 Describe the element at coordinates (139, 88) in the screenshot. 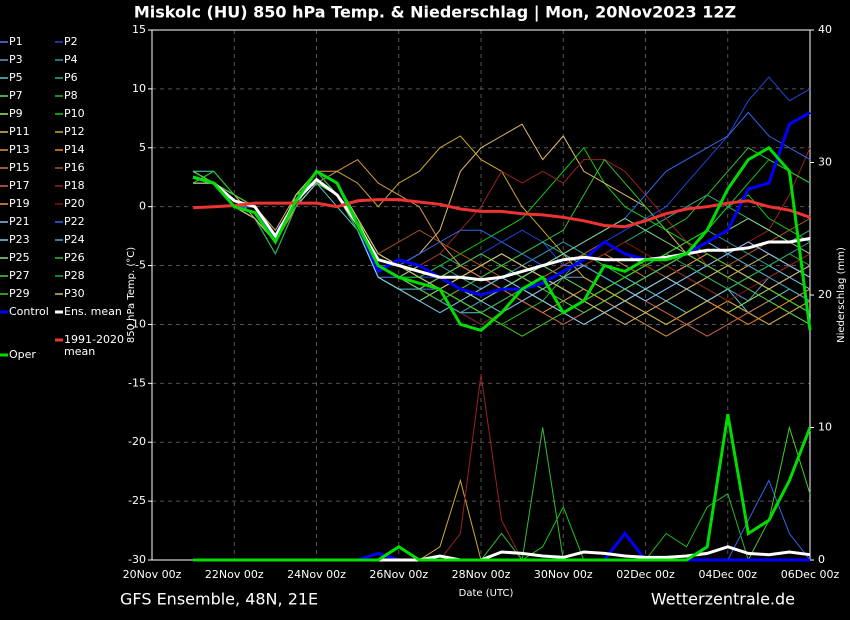

I see `y-tick-label: 10` at that location.